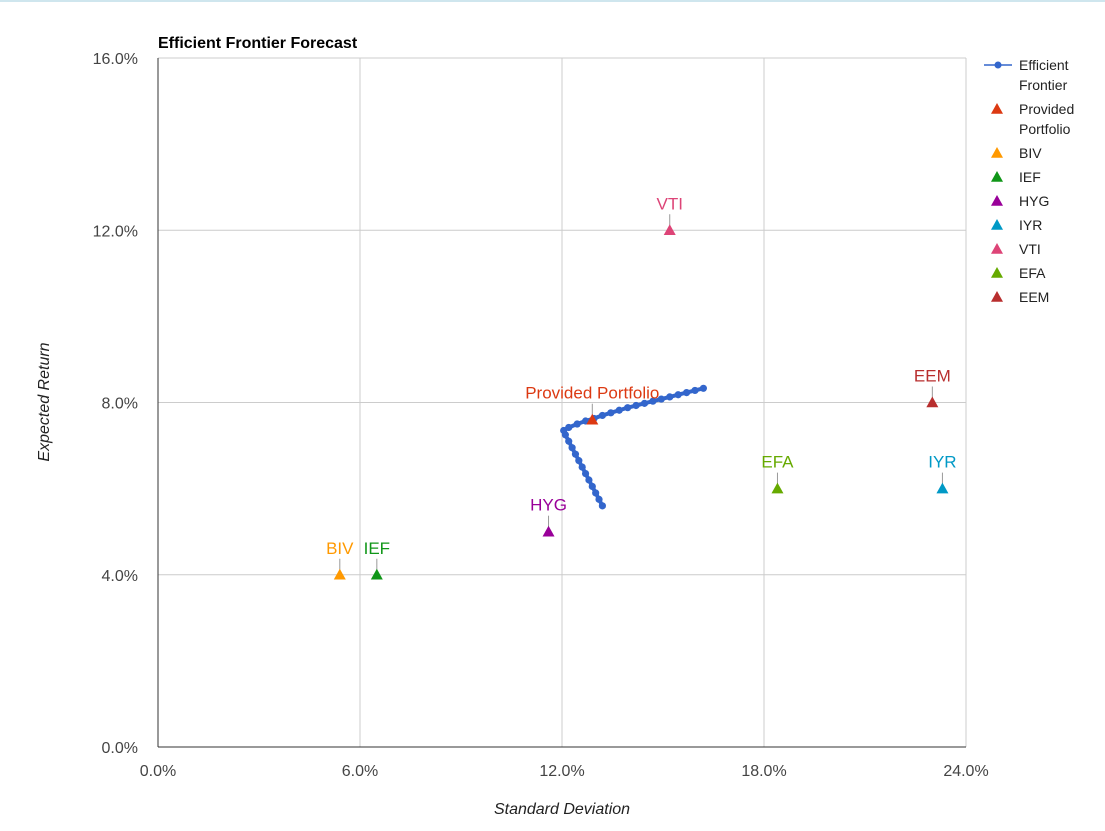 This screenshot has width=1105, height=831. What do you see at coordinates (1030, 177) in the screenshot?
I see `legend-ief-label: IEF` at bounding box center [1030, 177].